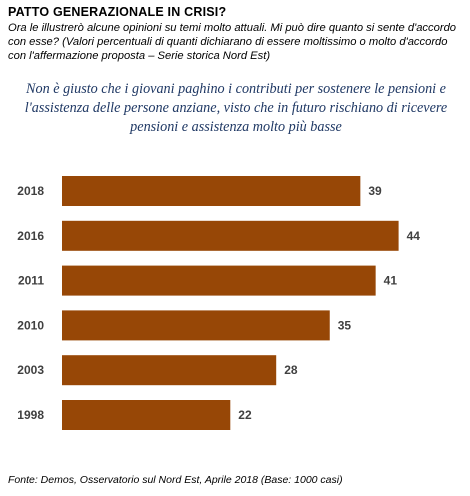  Describe the element at coordinates (219, 280) in the screenshot. I see `bar-2011` at that location.